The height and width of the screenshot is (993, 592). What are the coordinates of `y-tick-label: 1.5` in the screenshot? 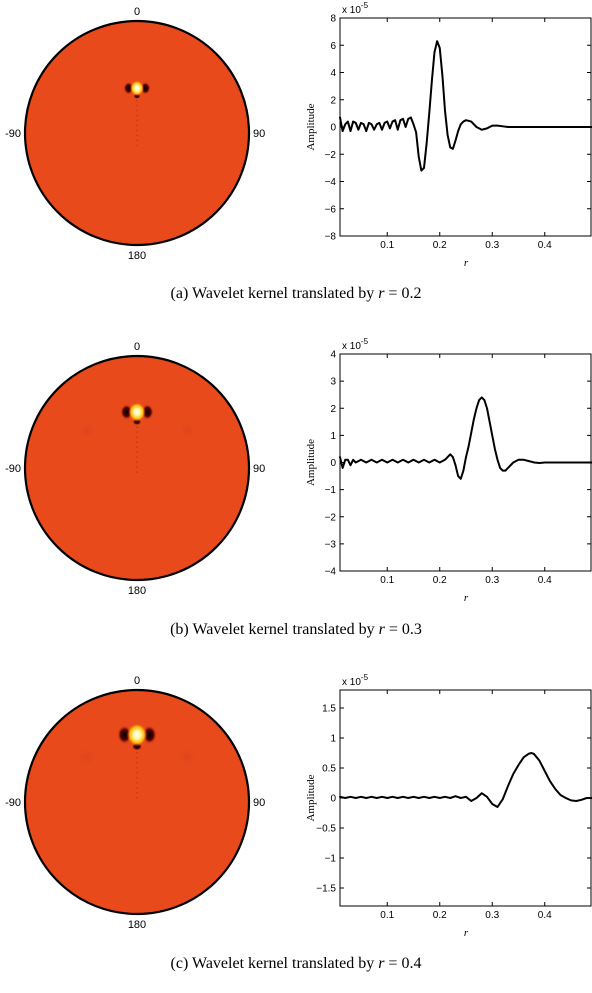 It's located at (329, 709).